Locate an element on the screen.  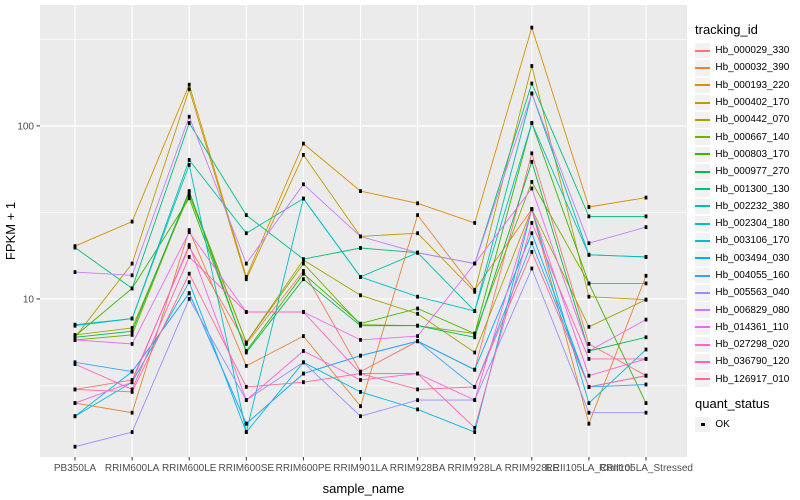
legend-item-label: Hb_003494_030 is located at coordinates (752, 258).